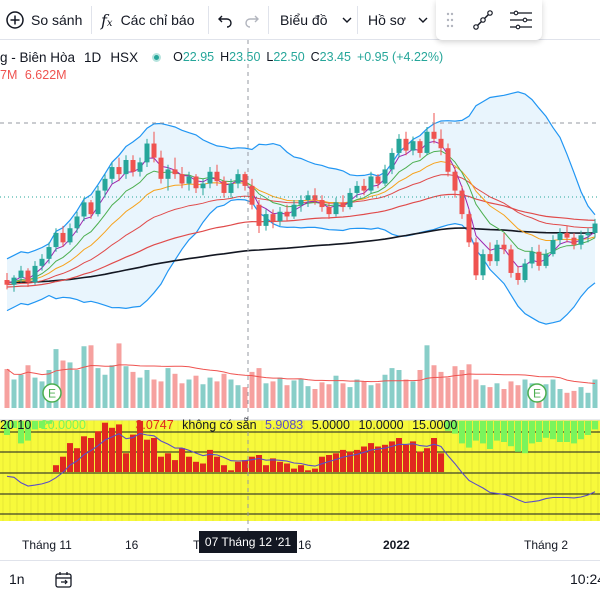 This screenshot has width=600, height=600. What do you see at coordinates (585, 579) in the screenshot?
I see `clock: 10:24` at bounding box center [585, 579].